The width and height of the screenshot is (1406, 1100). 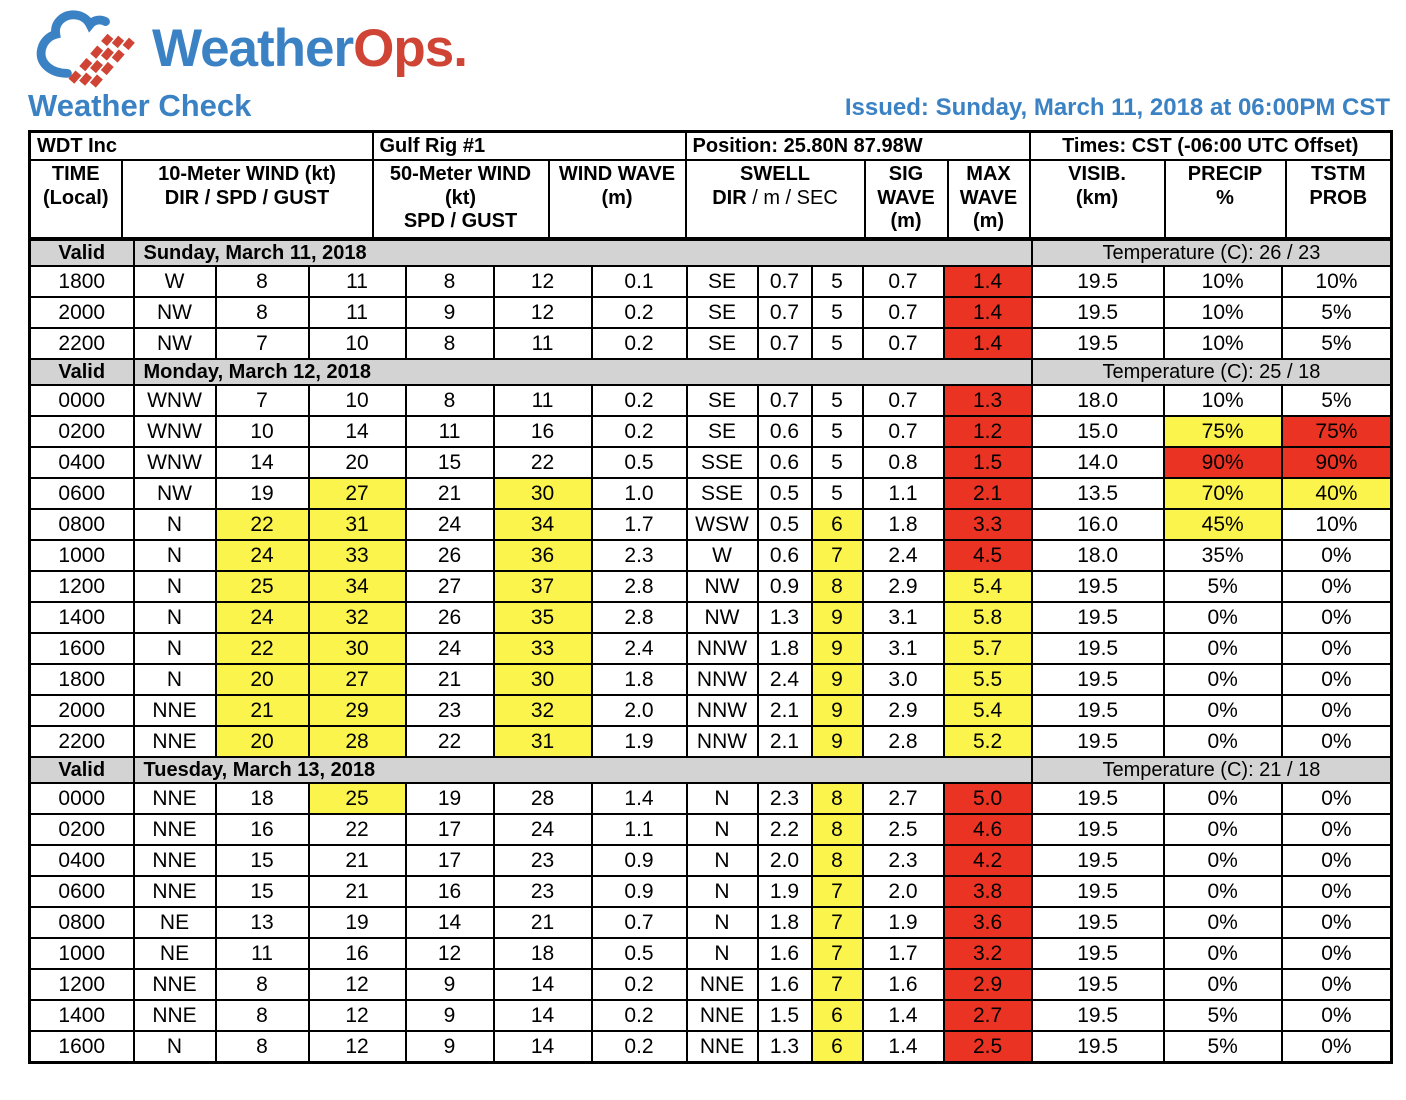 What do you see at coordinates (987, 555) in the screenshot?
I see `cell-max-wave: 4.5` at bounding box center [987, 555].